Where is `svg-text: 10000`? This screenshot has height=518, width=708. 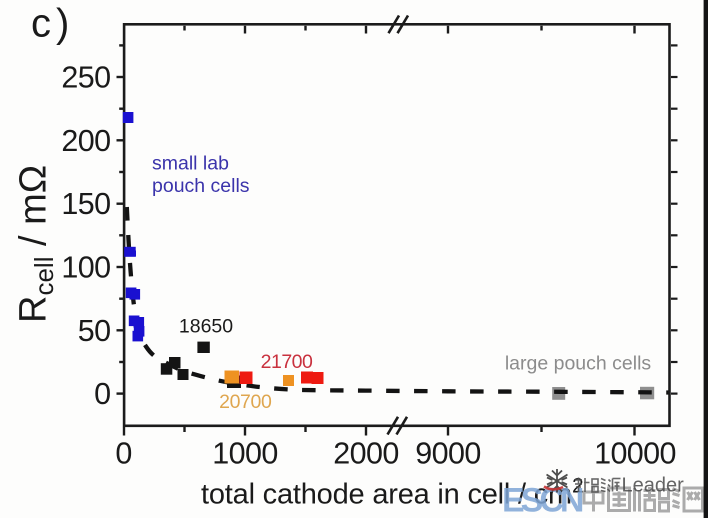
svg-text: 10000 is located at coordinates (635, 454).